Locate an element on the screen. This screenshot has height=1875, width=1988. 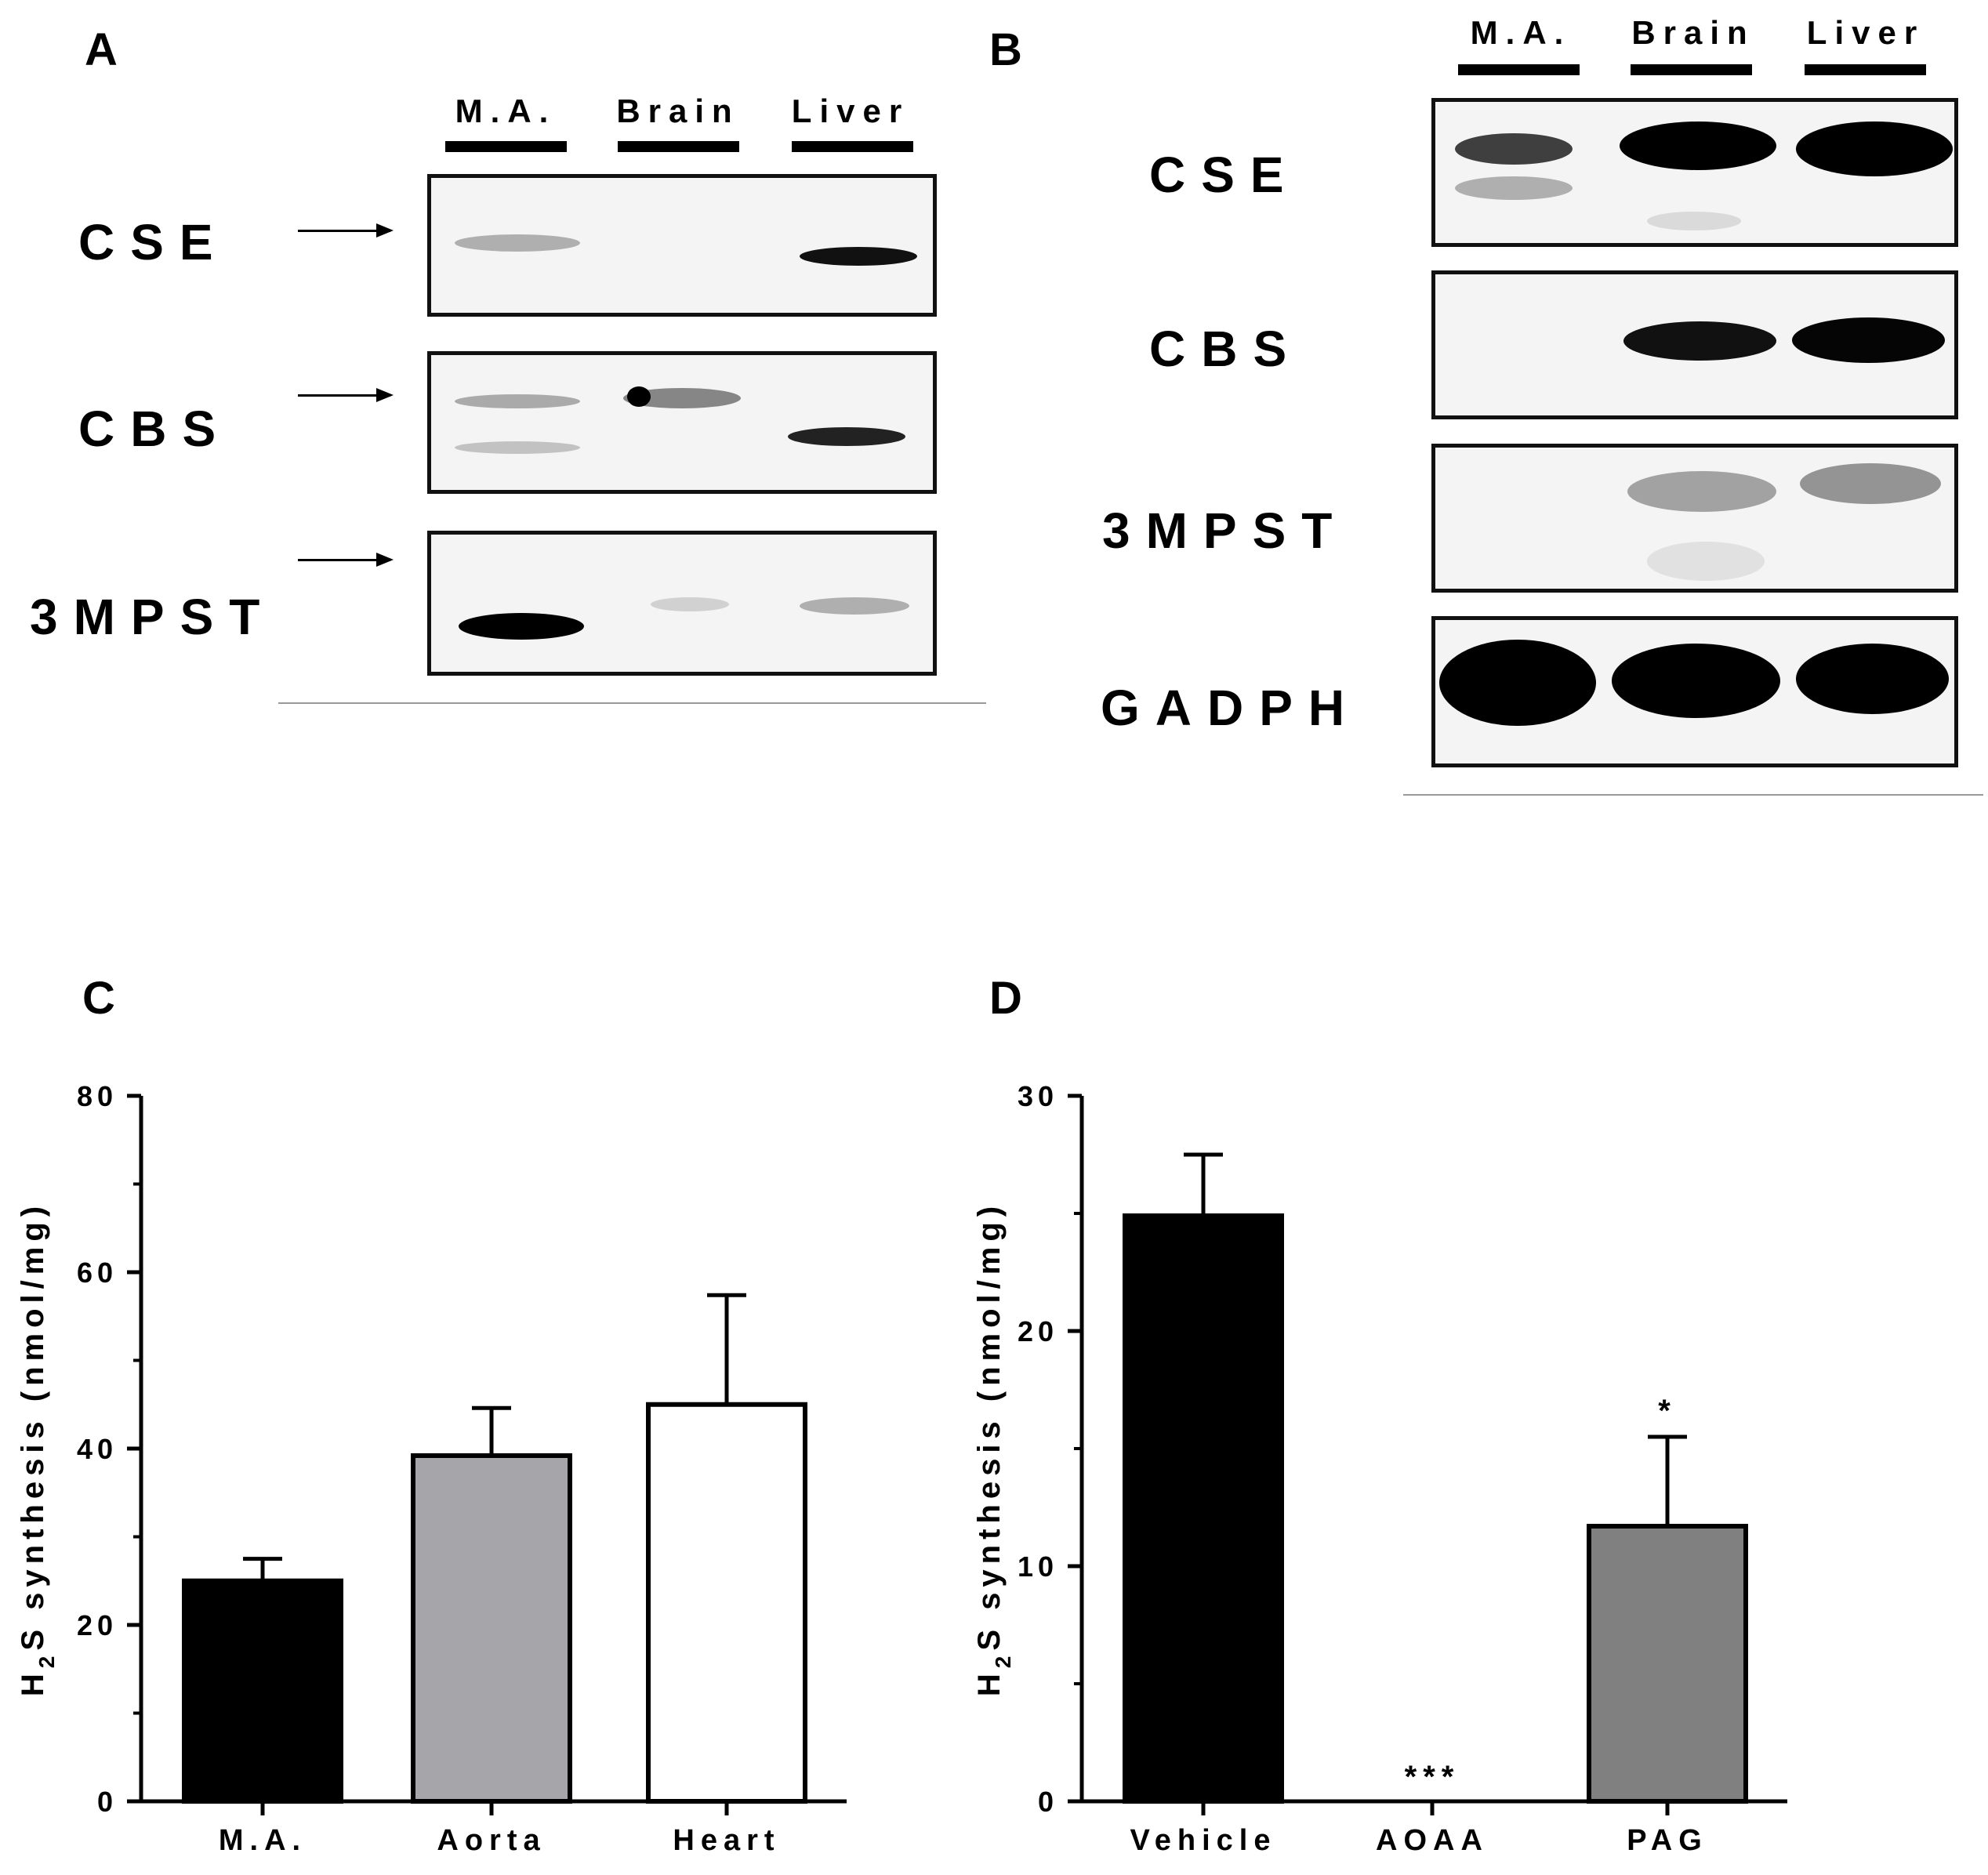
panel-b-blot-gadph is located at coordinates (1694, 691).